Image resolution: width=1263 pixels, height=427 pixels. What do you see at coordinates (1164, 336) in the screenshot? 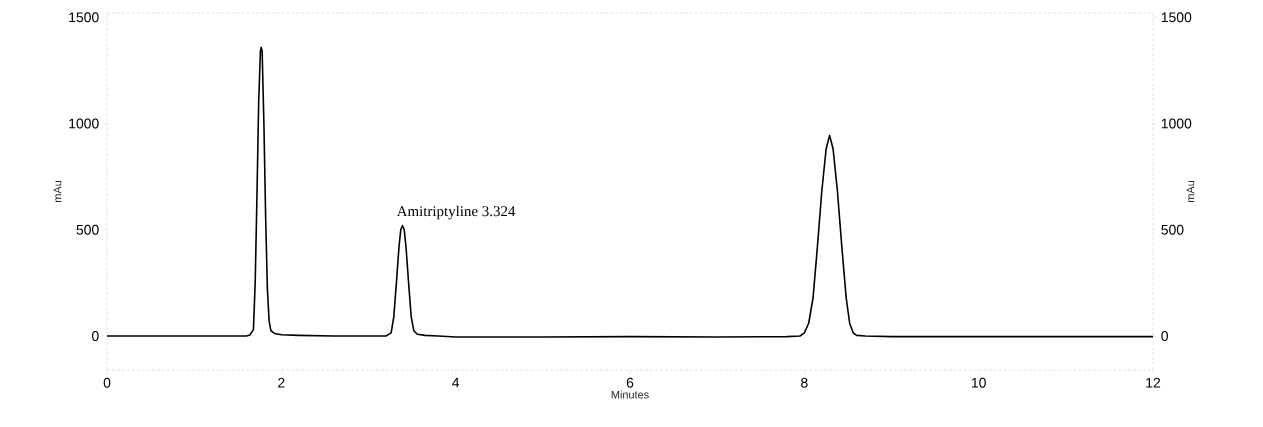
I see `y2-tick-label: 0` at bounding box center [1164, 336].